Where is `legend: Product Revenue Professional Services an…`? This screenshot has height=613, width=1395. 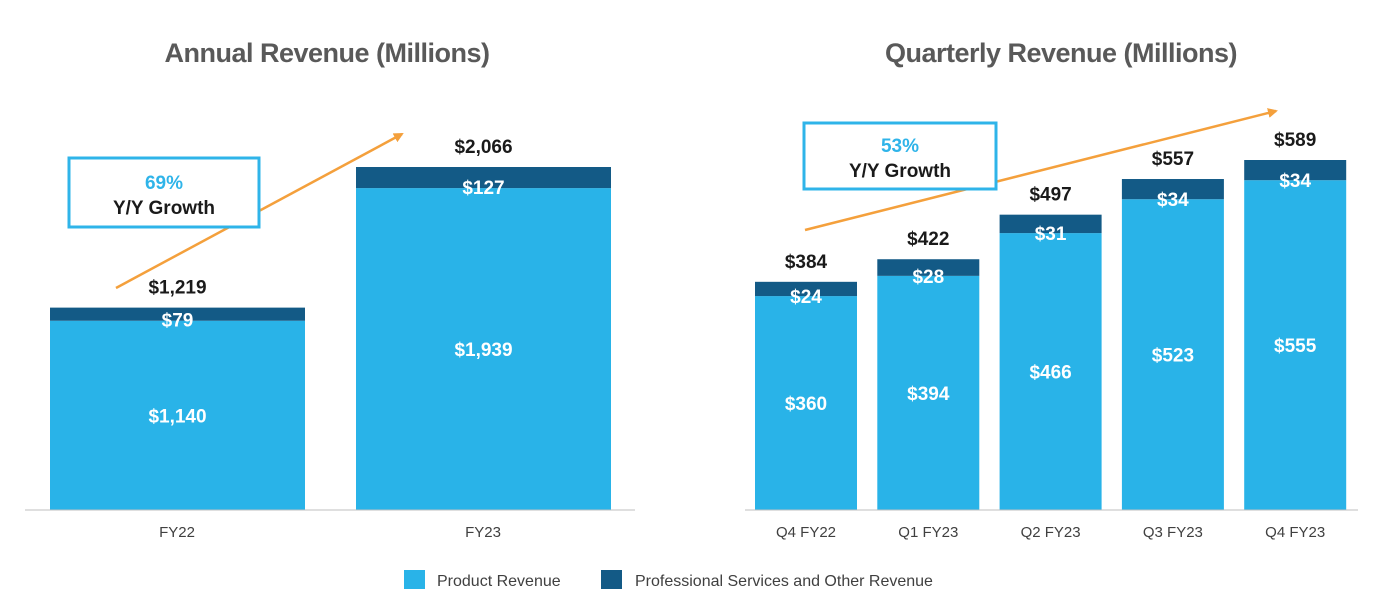 legend: Product Revenue Professional Services an… is located at coordinates (668, 580).